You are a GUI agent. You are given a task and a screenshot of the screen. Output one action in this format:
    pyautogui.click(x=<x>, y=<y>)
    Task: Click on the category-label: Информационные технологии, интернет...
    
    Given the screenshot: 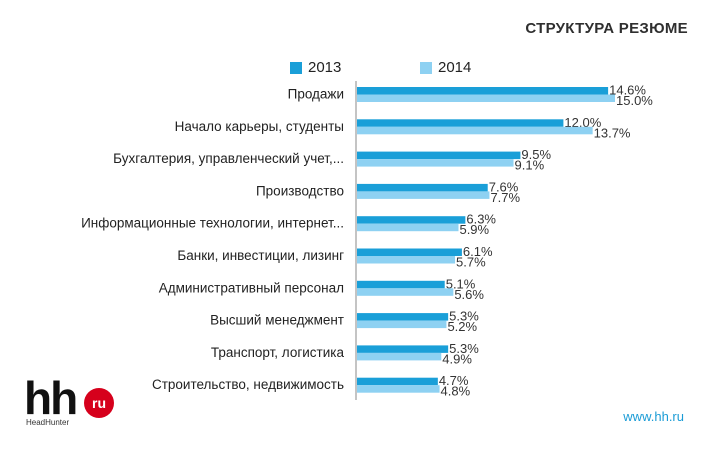 What is the action you would take?
    pyautogui.click(x=212, y=223)
    